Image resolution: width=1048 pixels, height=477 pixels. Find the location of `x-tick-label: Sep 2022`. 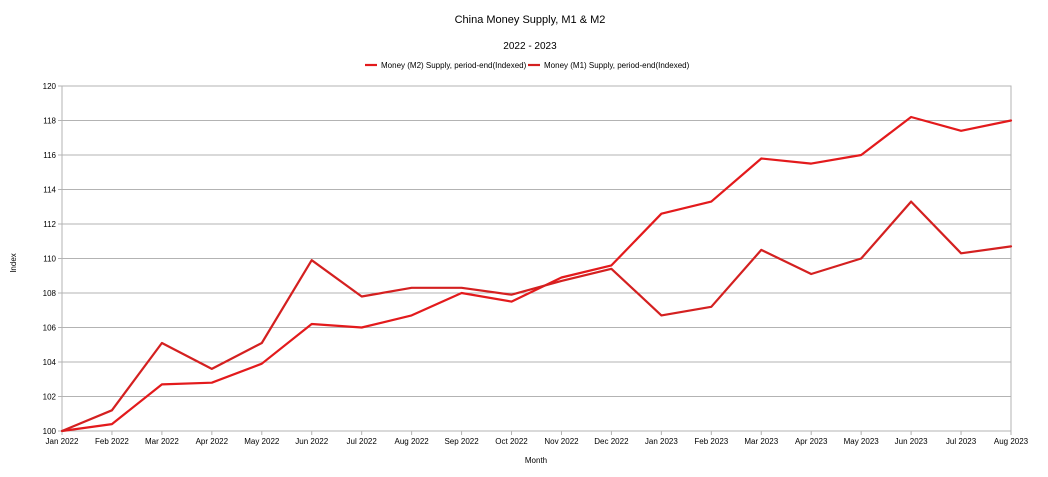

x-tick-label: Sep 2022 is located at coordinates (461, 441).